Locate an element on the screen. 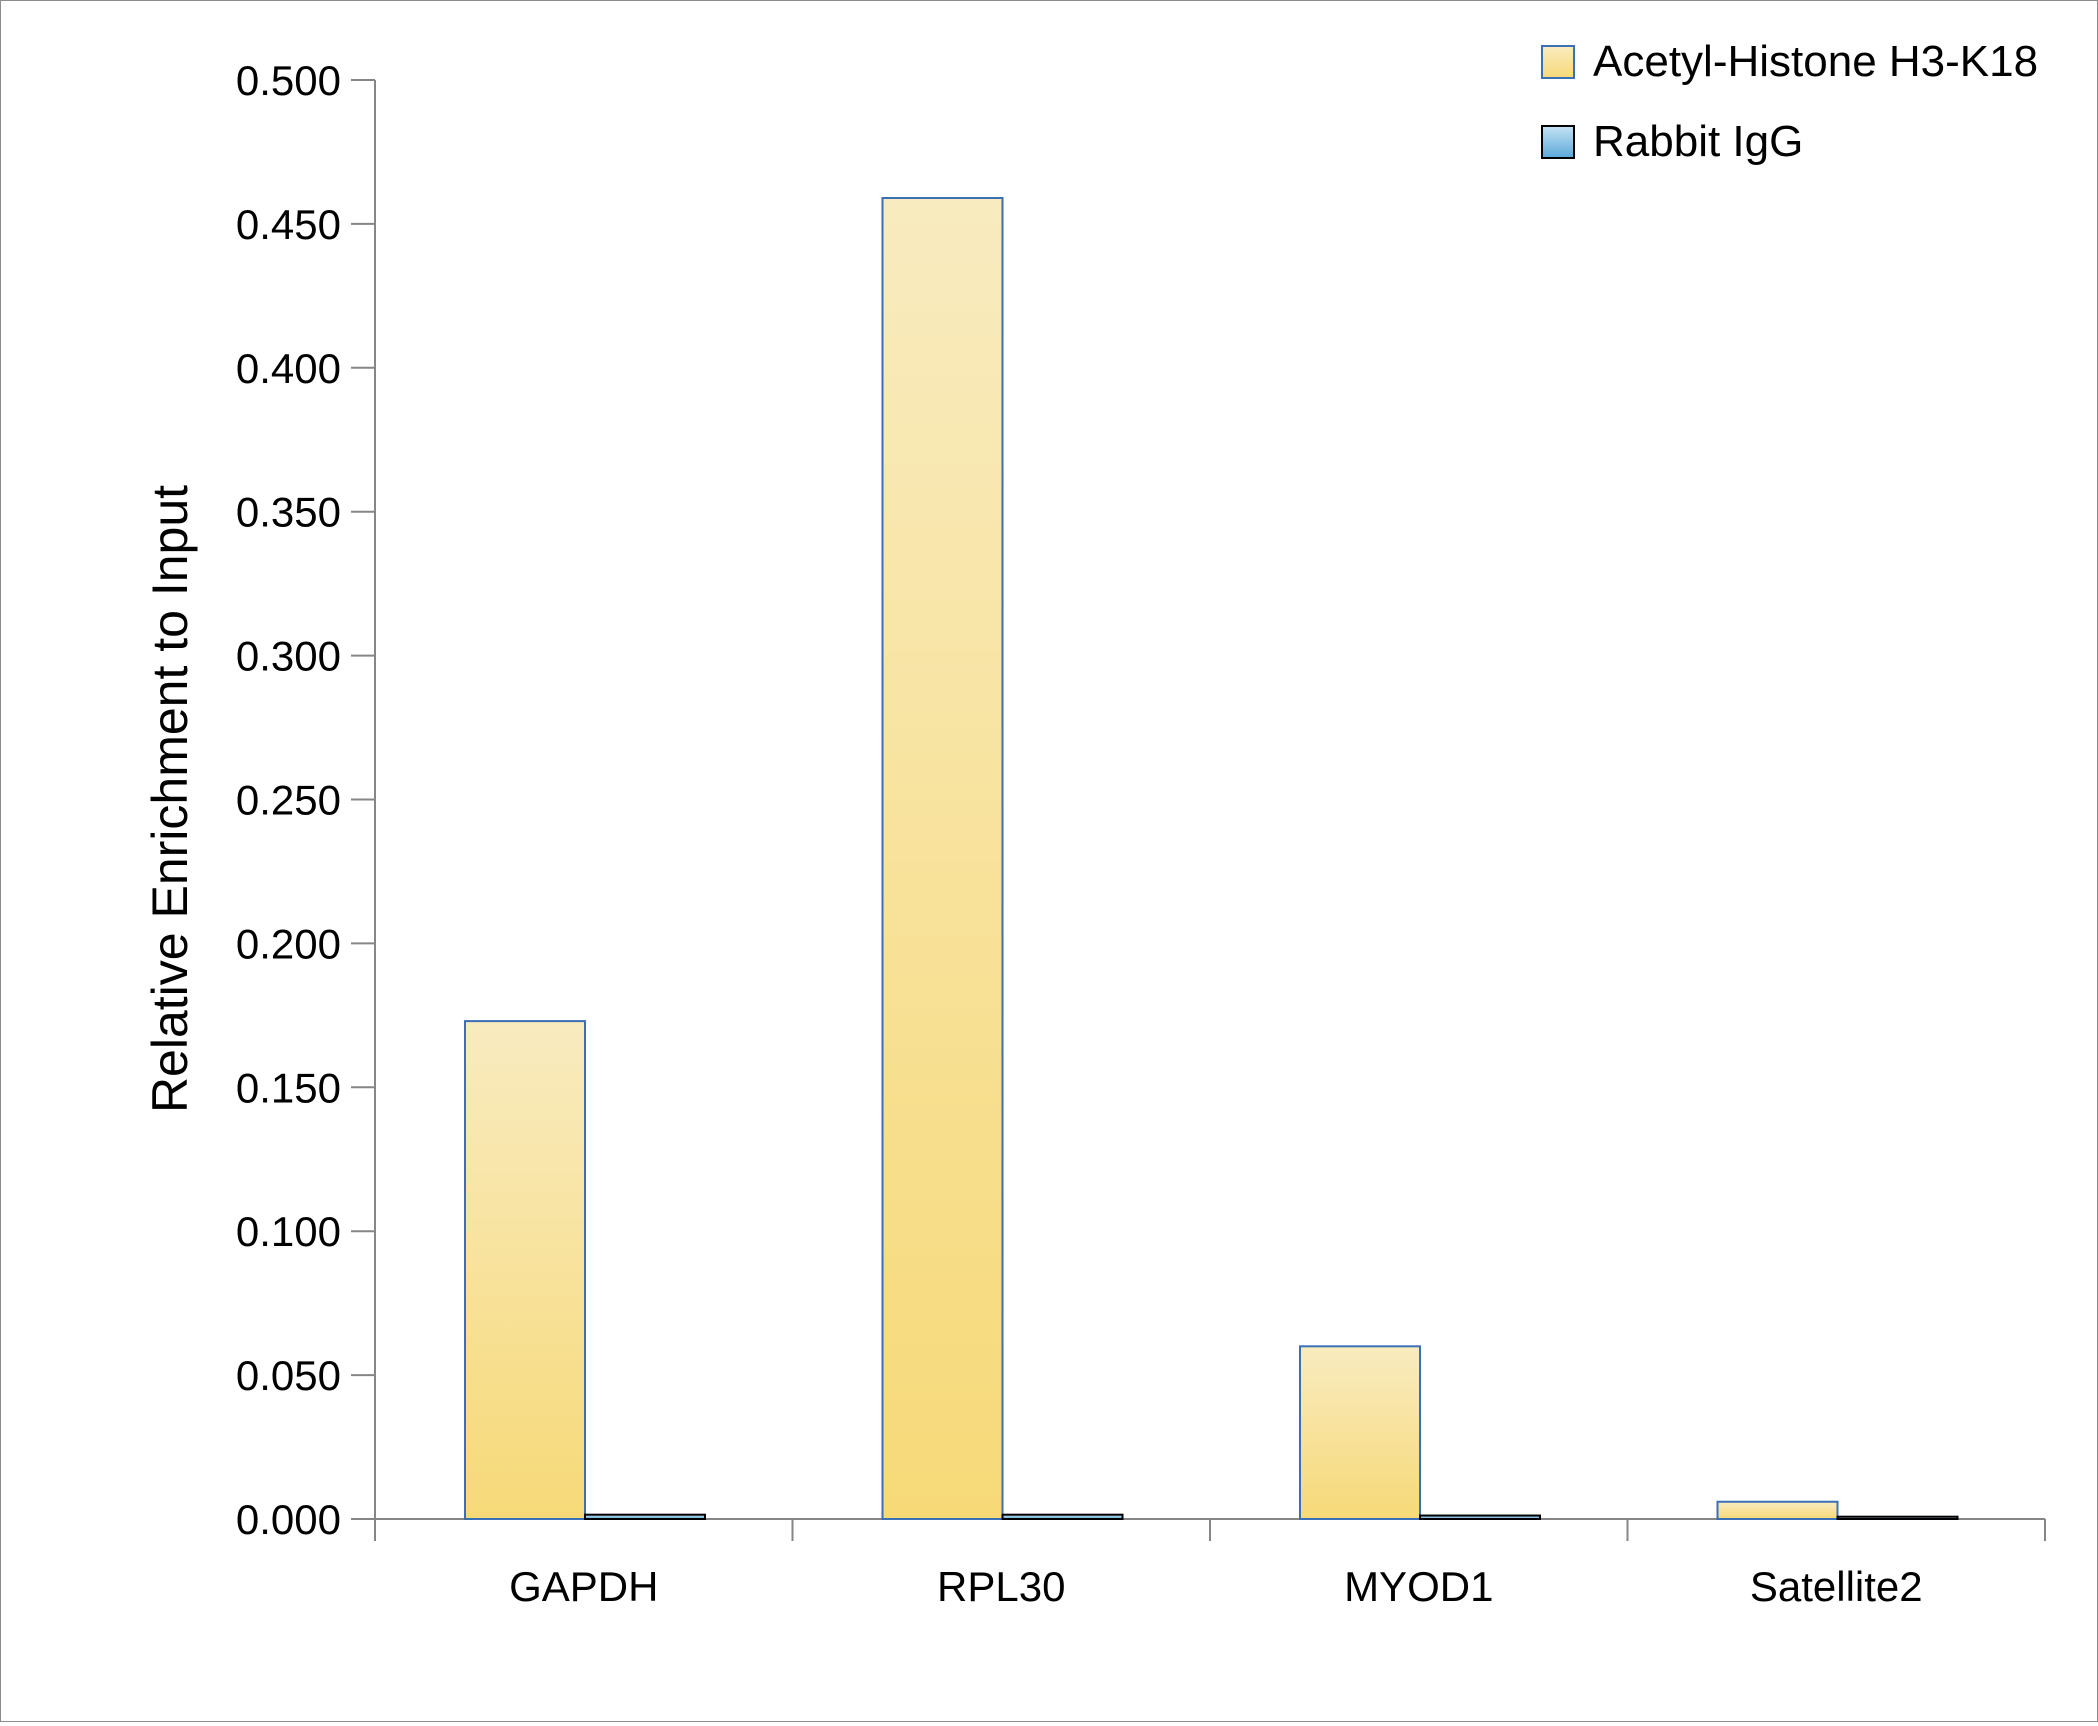 This screenshot has width=2098, height=1726. y-tick-label: 0.100 is located at coordinates (288, 1231).